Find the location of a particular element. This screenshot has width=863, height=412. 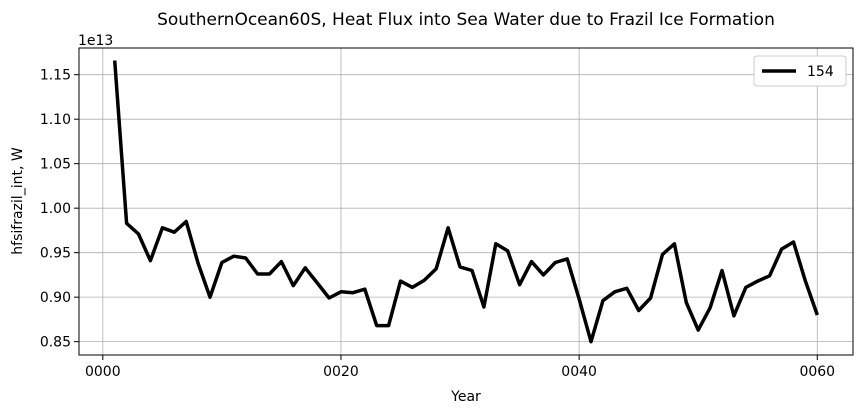

y-tick-label: 1.05 is located at coordinates (55, 165).